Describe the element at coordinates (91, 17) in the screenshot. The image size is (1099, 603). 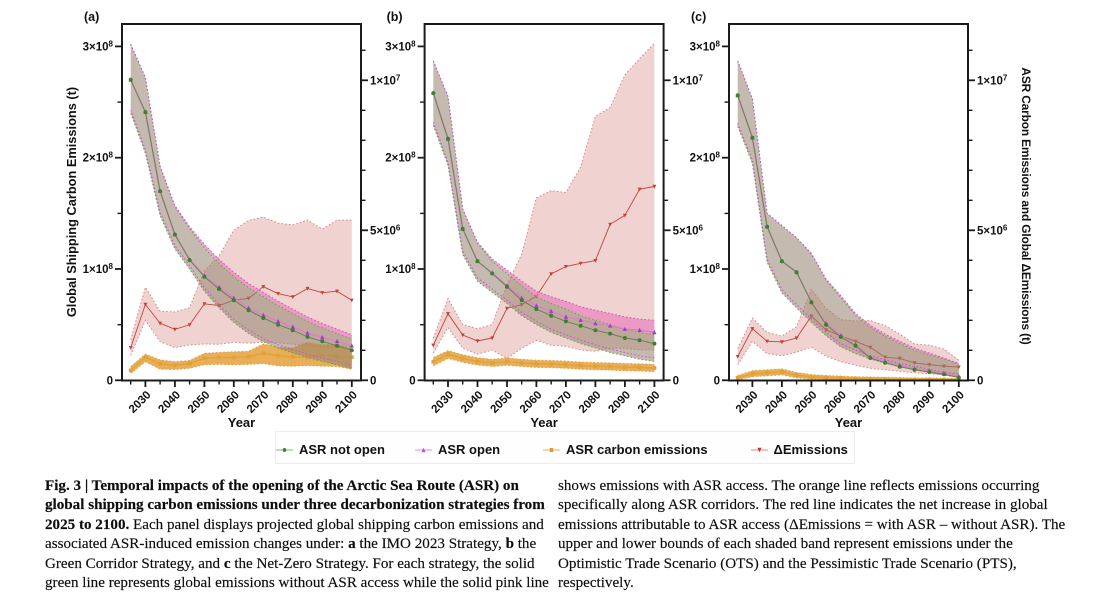
I see `svg-text: (a)` at that location.